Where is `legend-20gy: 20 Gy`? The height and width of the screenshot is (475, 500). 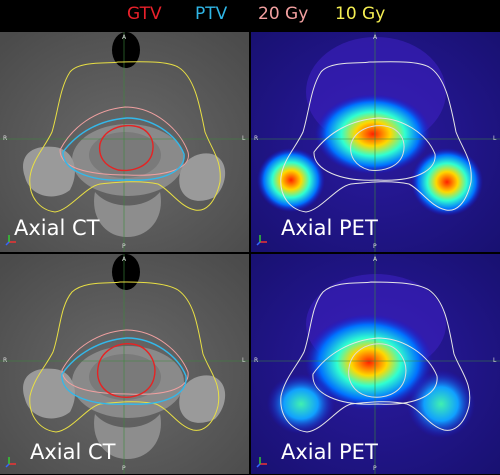 legend-20gy: 20 Gy is located at coordinates (283, 14).